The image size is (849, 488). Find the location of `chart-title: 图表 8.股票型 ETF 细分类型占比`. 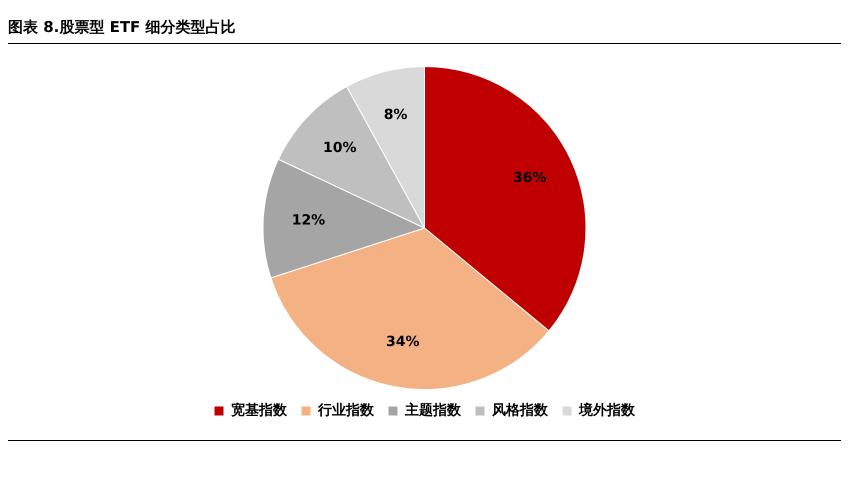

chart-title: 图表 8.股票型 ETF 细分类型占比 is located at coordinates (424, 31).